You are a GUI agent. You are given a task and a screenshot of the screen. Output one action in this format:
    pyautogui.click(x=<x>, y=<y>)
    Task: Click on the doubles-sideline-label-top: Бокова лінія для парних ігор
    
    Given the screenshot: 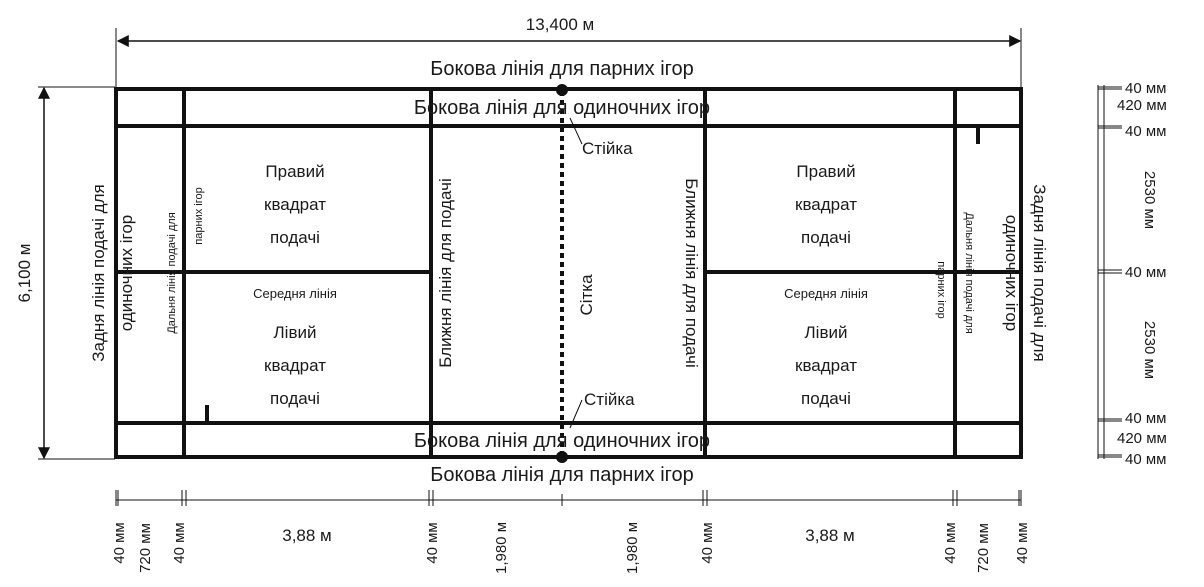 What is the action you would take?
    pyautogui.click(x=562, y=69)
    